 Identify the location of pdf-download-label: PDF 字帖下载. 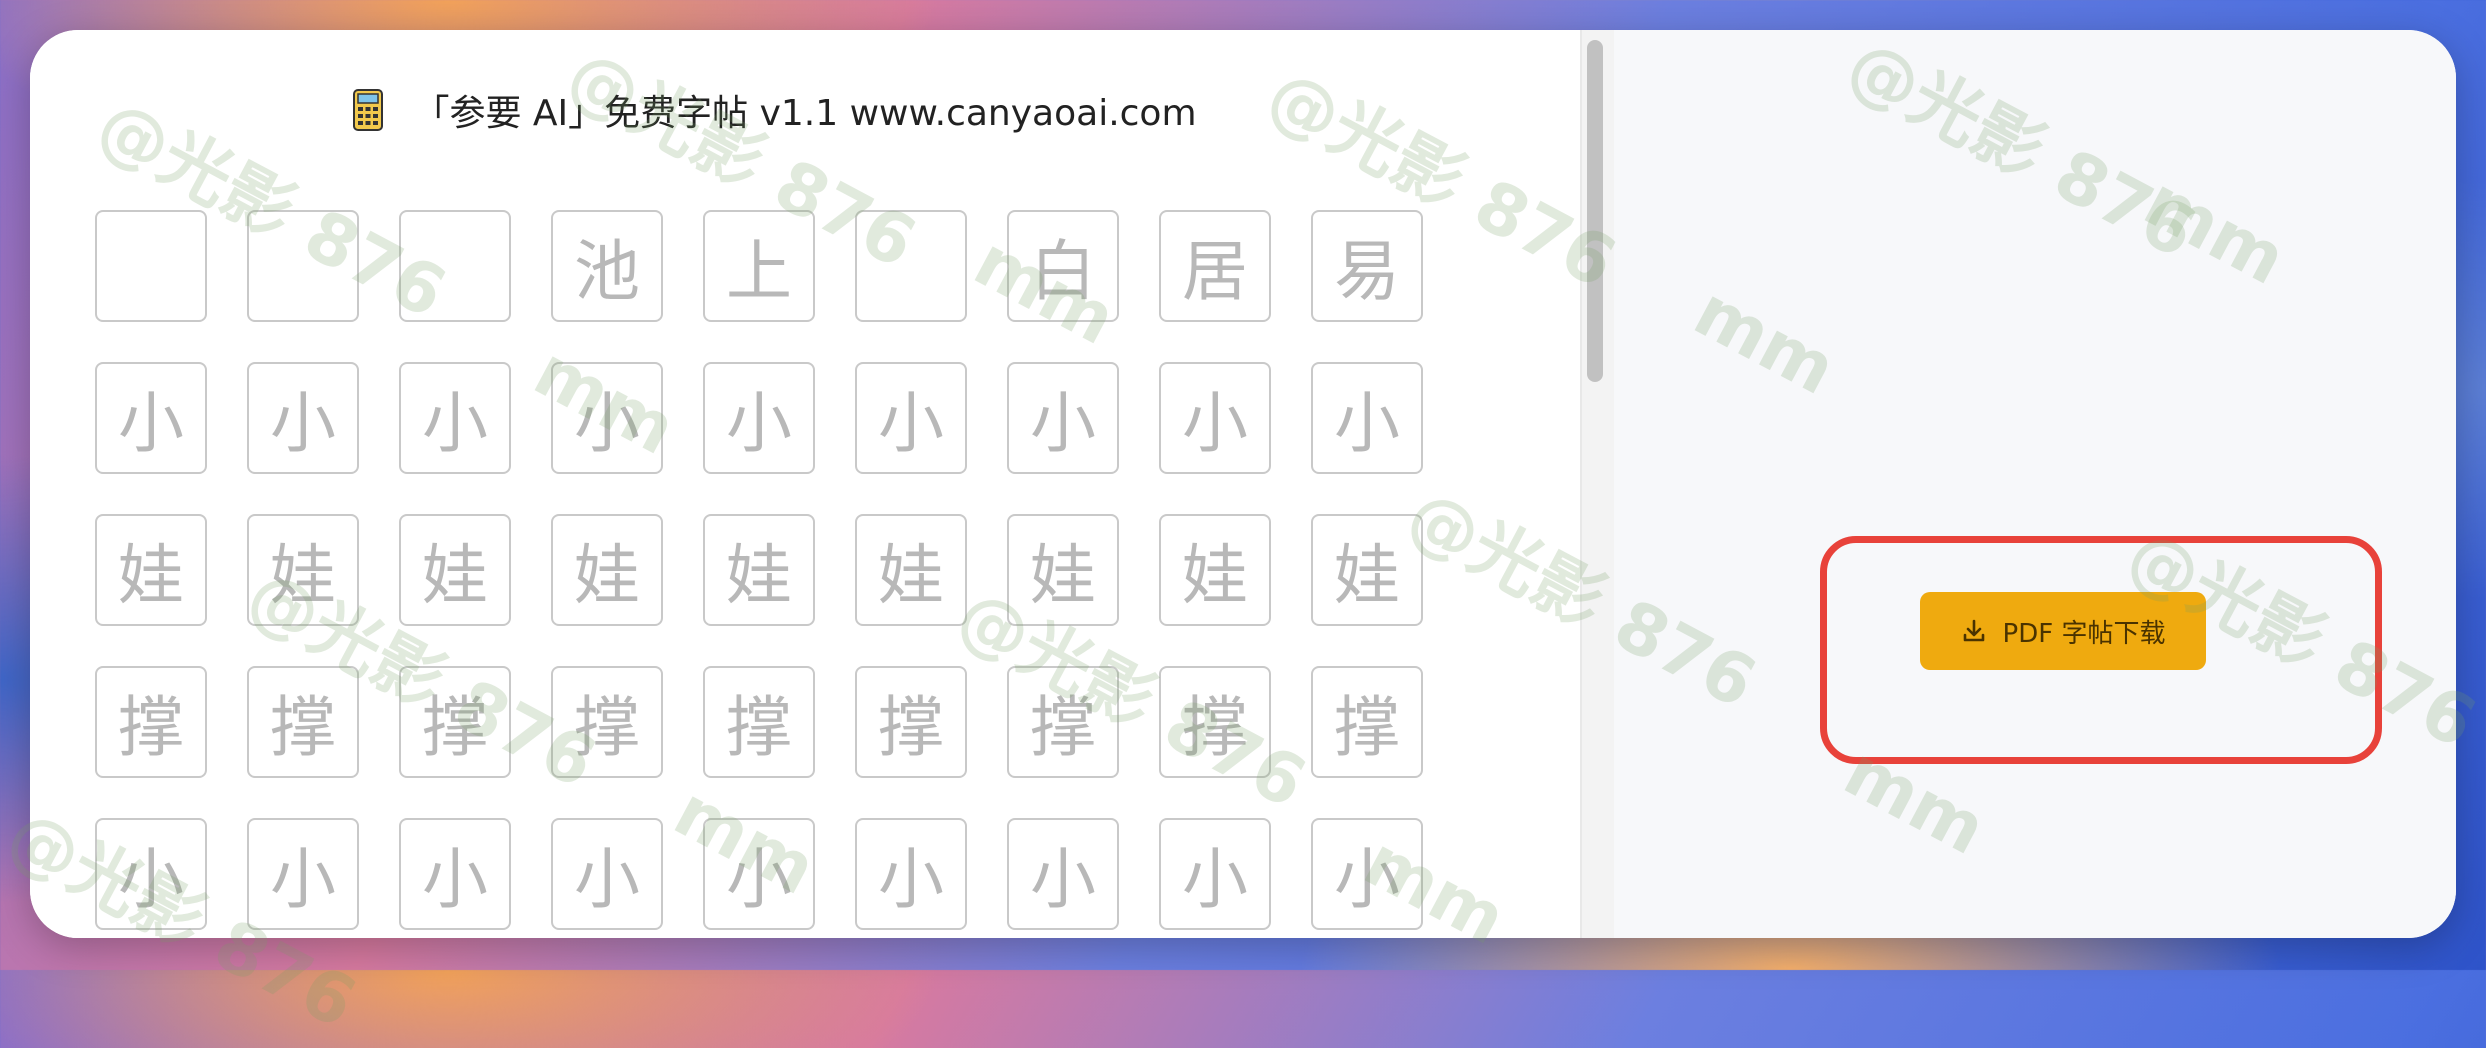
(2084, 633).